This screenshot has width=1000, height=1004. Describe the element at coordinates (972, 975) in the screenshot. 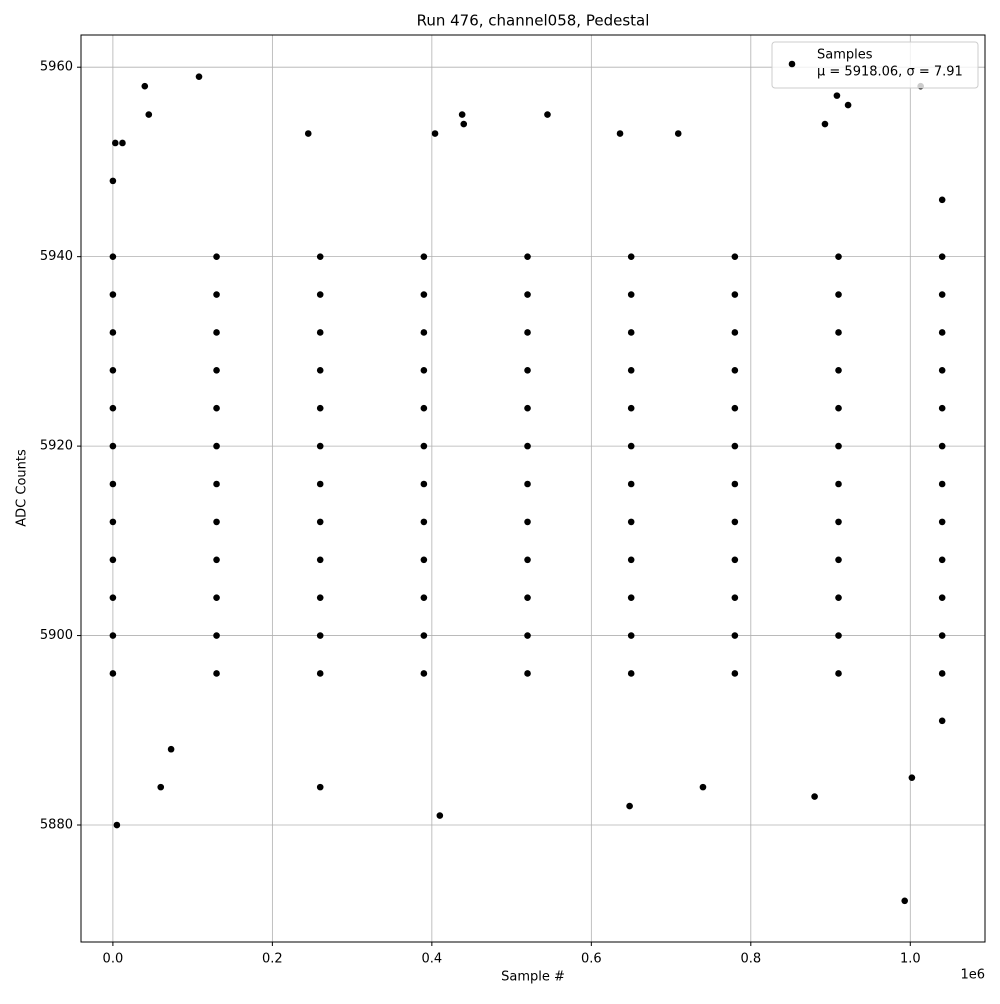

I see `x-offset-label: 1e6` at that location.